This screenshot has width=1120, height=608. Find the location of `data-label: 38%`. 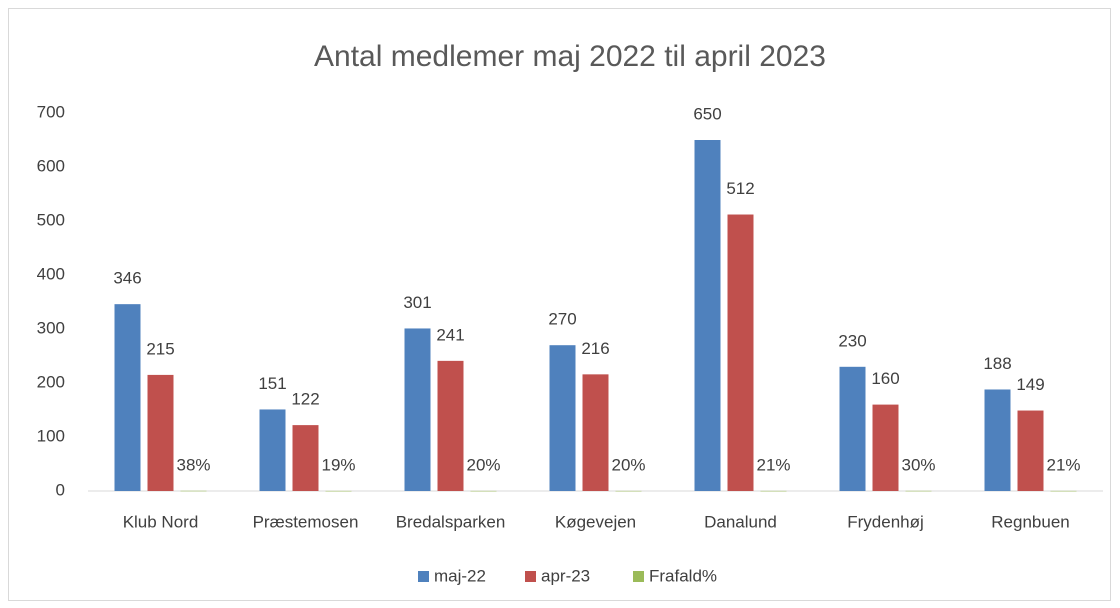

data-label: 38% is located at coordinates (193, 464).